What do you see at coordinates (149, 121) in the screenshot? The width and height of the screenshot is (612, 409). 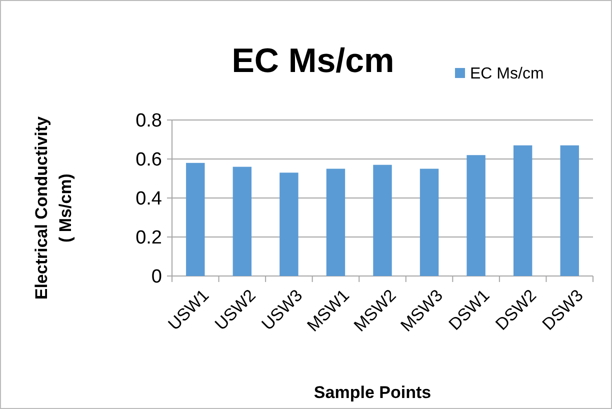 I see `y-tick-label: 0.8` at bounding box center [149, 121].